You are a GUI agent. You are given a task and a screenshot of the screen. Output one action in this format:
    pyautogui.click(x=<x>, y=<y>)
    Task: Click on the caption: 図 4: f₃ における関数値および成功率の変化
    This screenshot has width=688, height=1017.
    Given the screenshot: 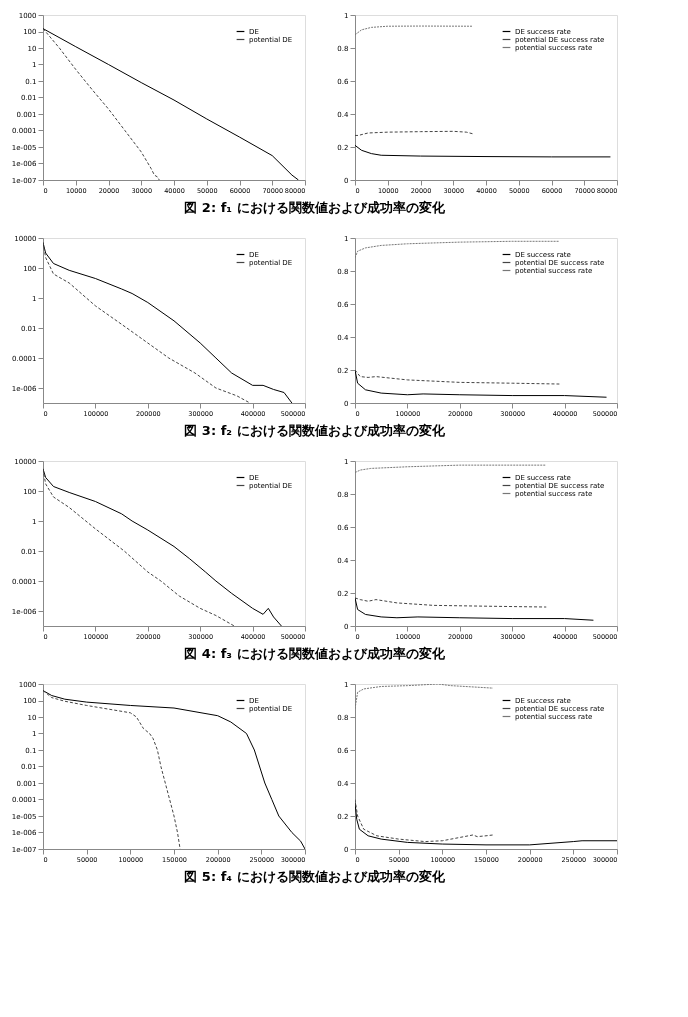 What is the action you would take?
    pyautogui.click(x=315, y=653)
    